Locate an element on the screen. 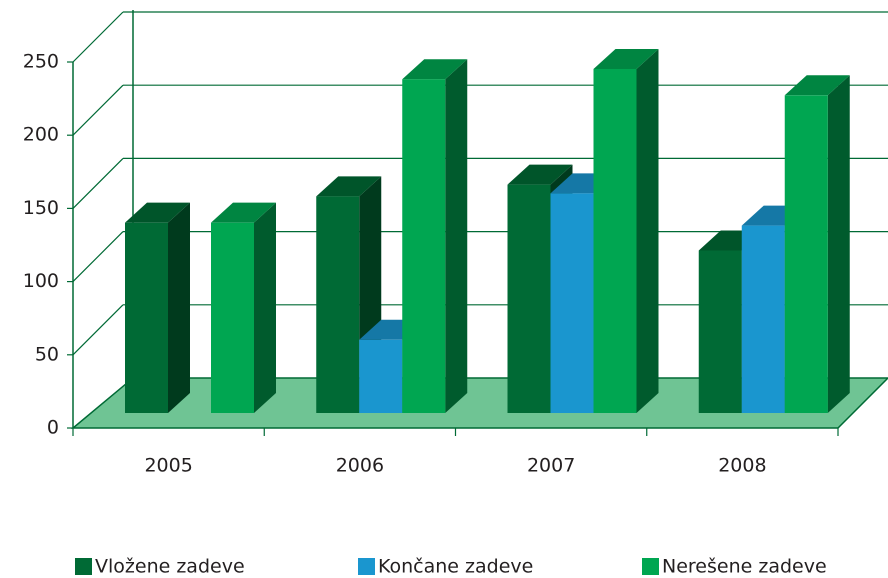 This screenshot has height=578, width=888. y-tick-label: 100 is located at coordinates (41, 281).